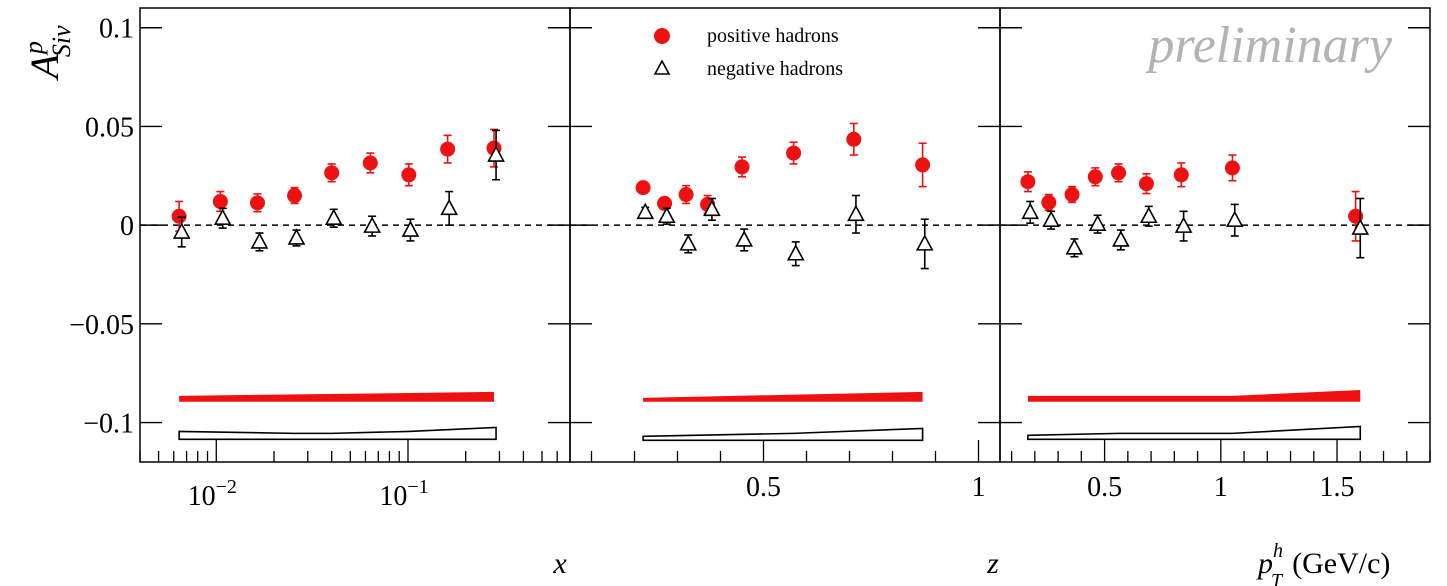  What do you see at coordinates (61, 41) in the screenshot?
I see `y-axis-title-sub: Siv` at bounding box center [61, 41].